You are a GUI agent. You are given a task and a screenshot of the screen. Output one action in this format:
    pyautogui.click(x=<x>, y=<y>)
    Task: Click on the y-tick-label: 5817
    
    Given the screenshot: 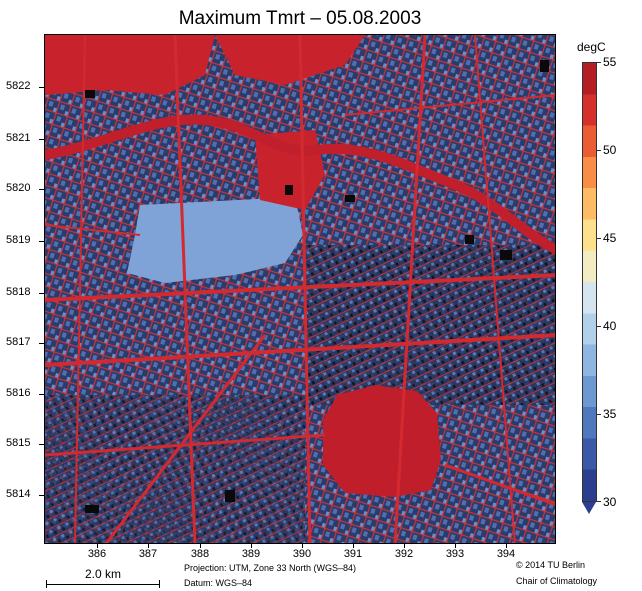 What is the action you would take?
    pyautogui.click(x=18, y=342)
    